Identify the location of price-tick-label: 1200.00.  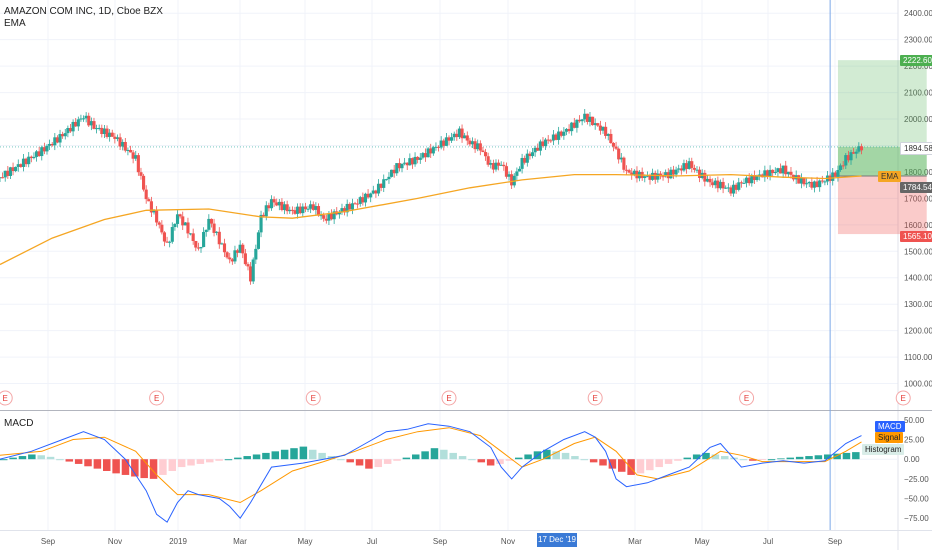
(918, 331).